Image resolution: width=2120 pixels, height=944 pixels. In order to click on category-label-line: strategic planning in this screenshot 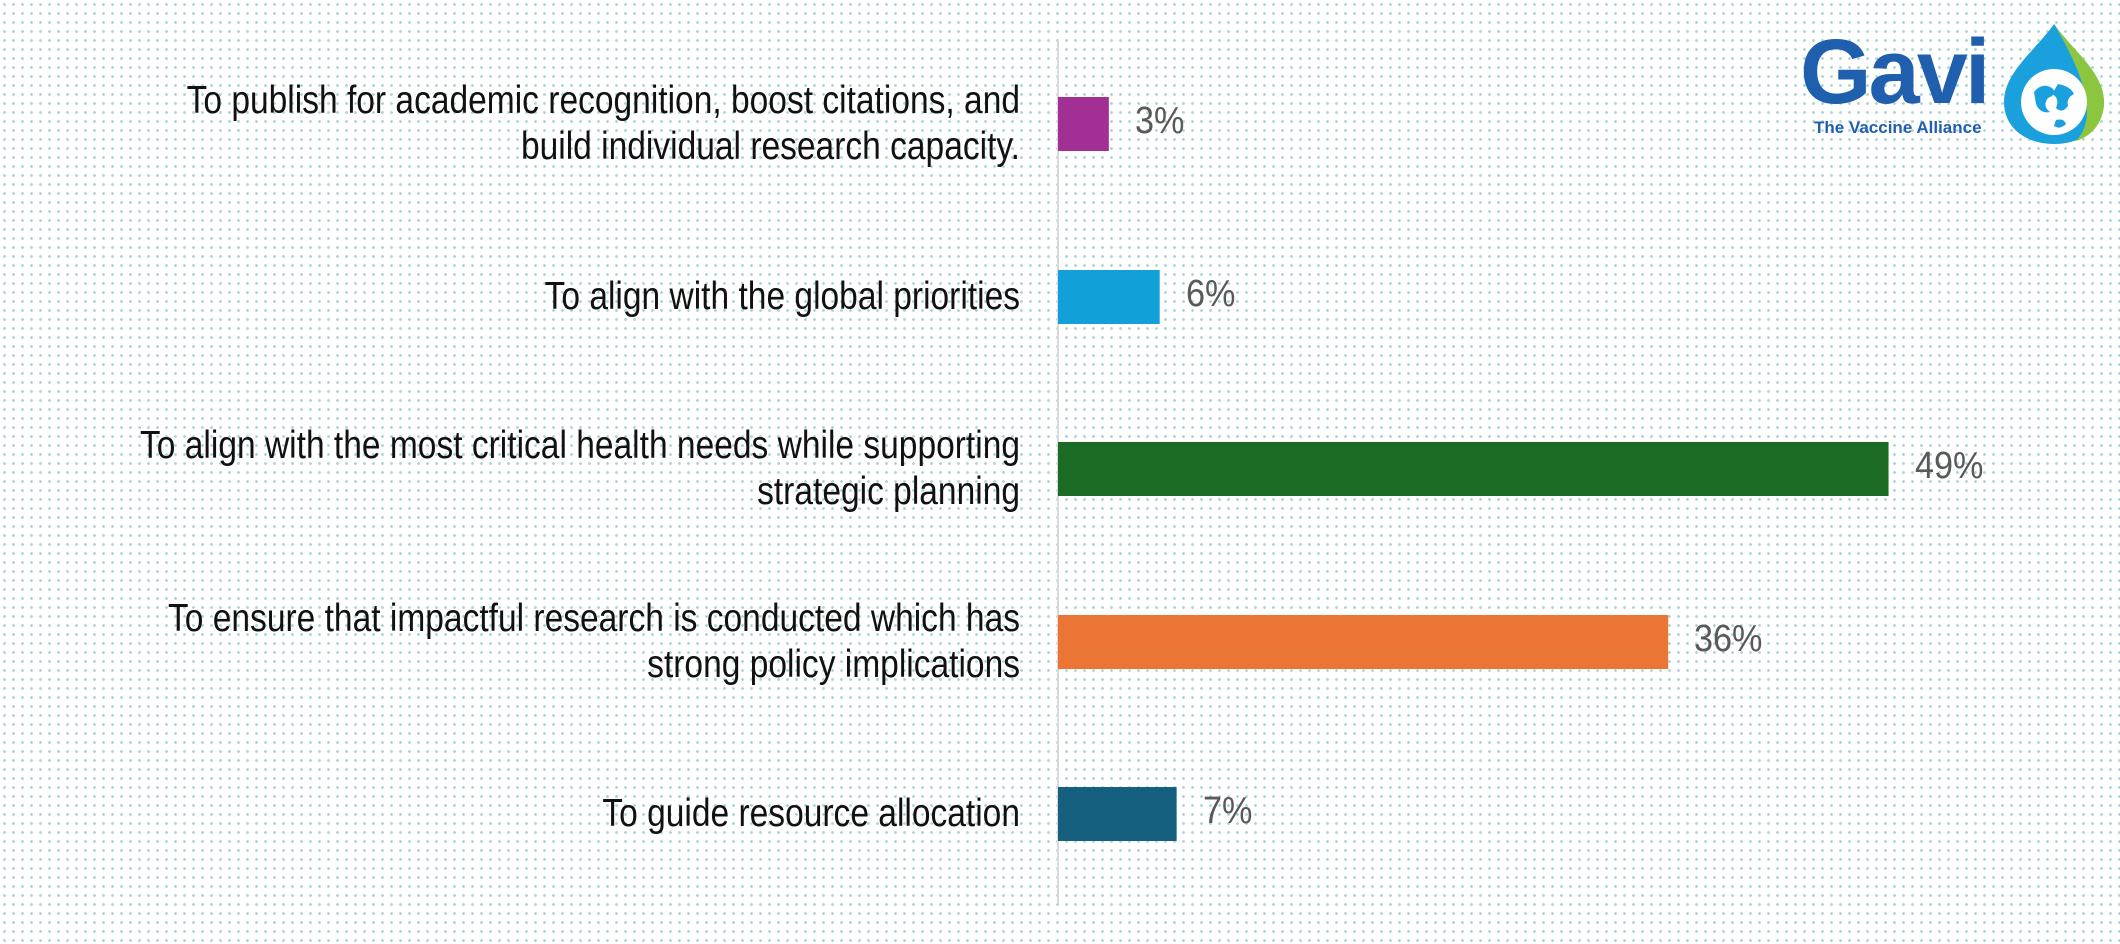, I will do `click(888, 491)`.